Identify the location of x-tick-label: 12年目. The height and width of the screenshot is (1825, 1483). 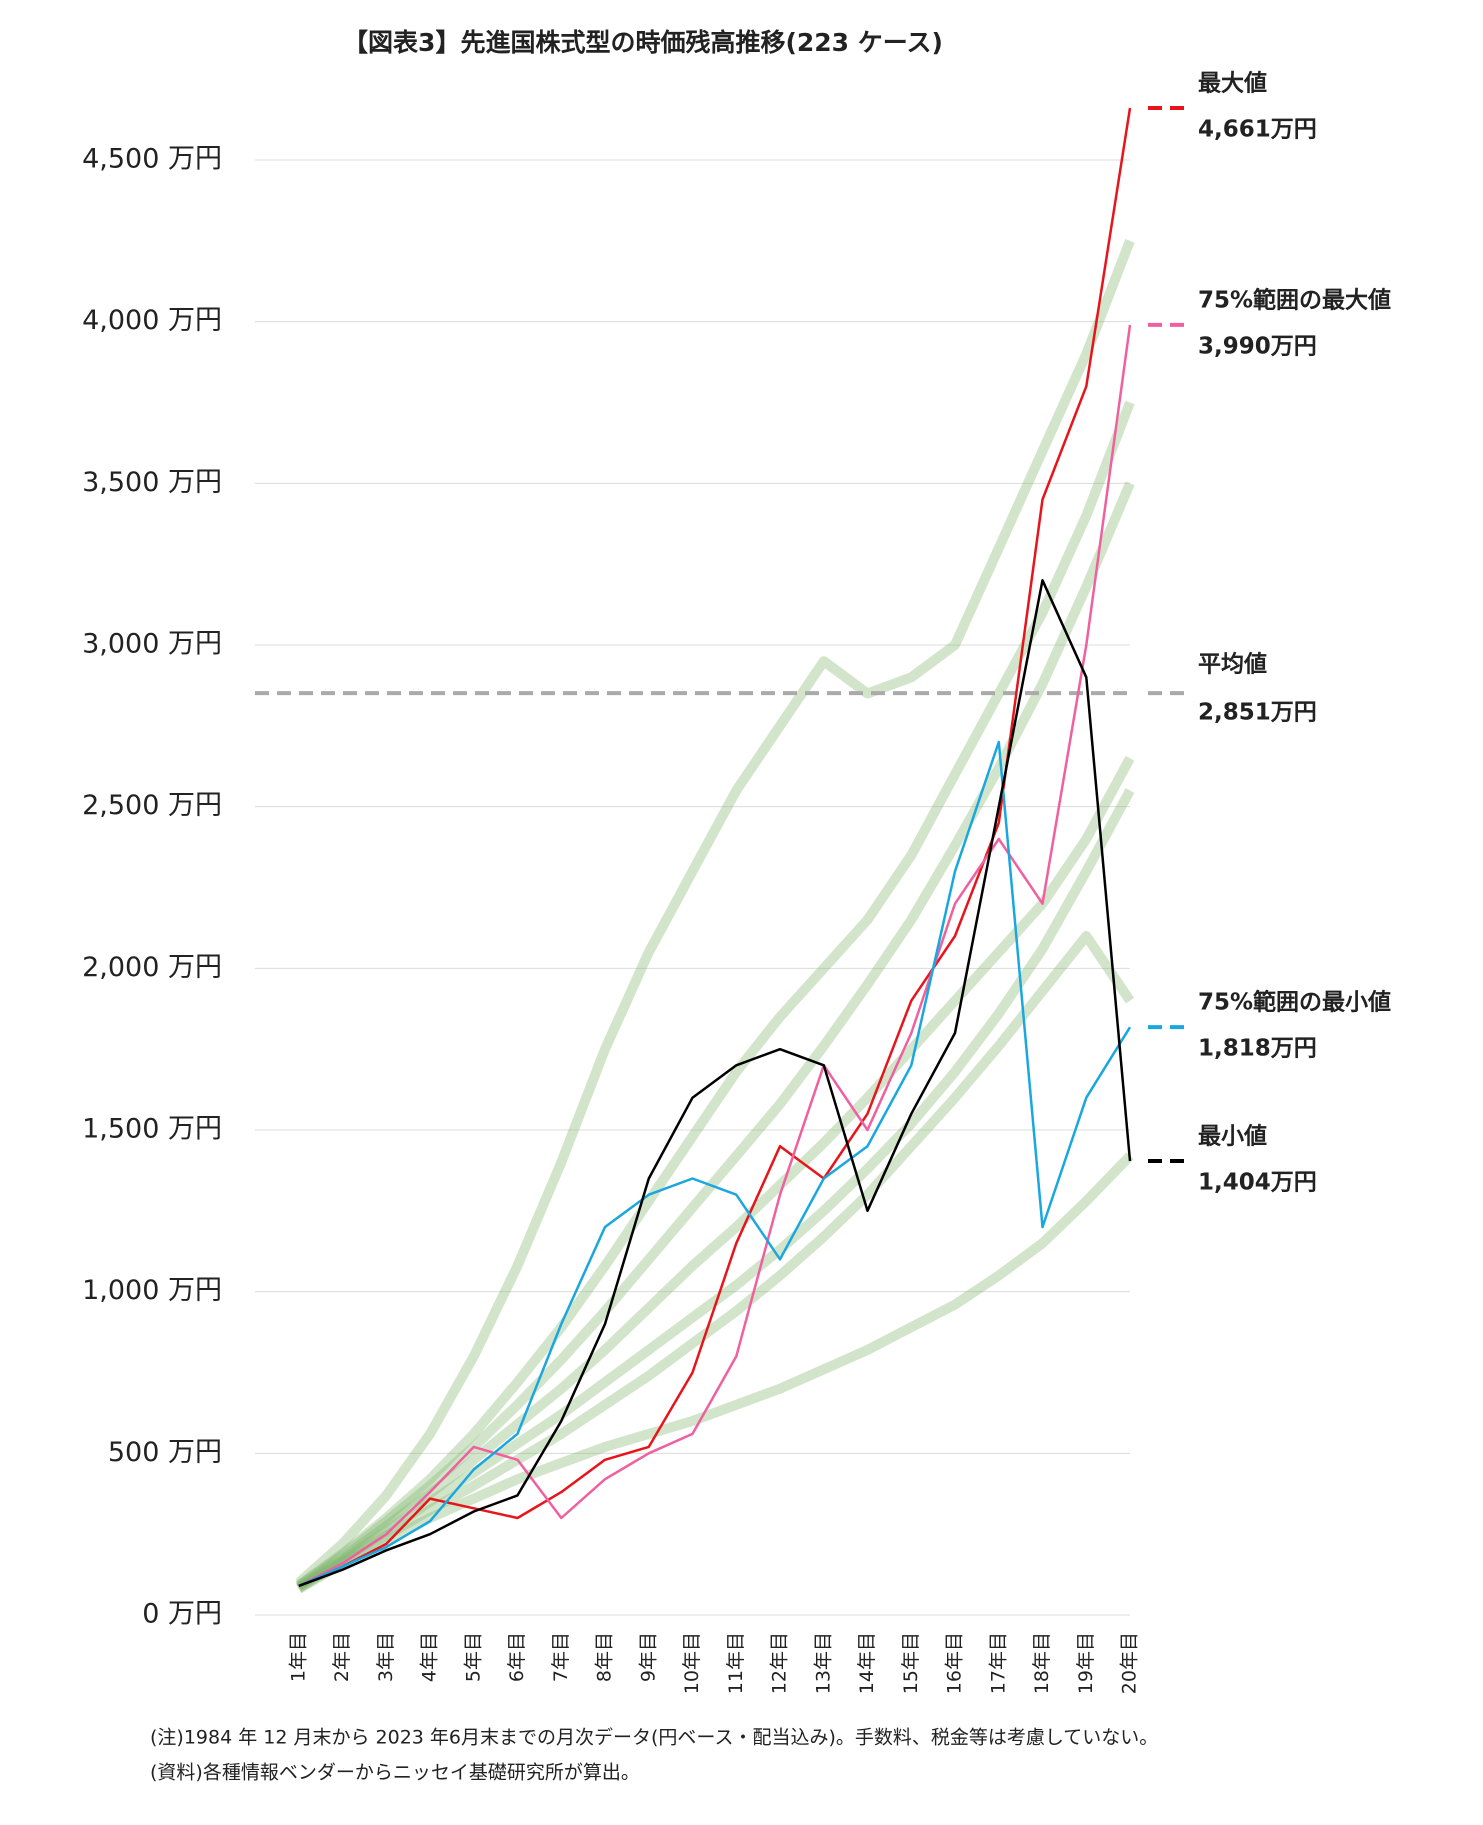
(780, 1663).